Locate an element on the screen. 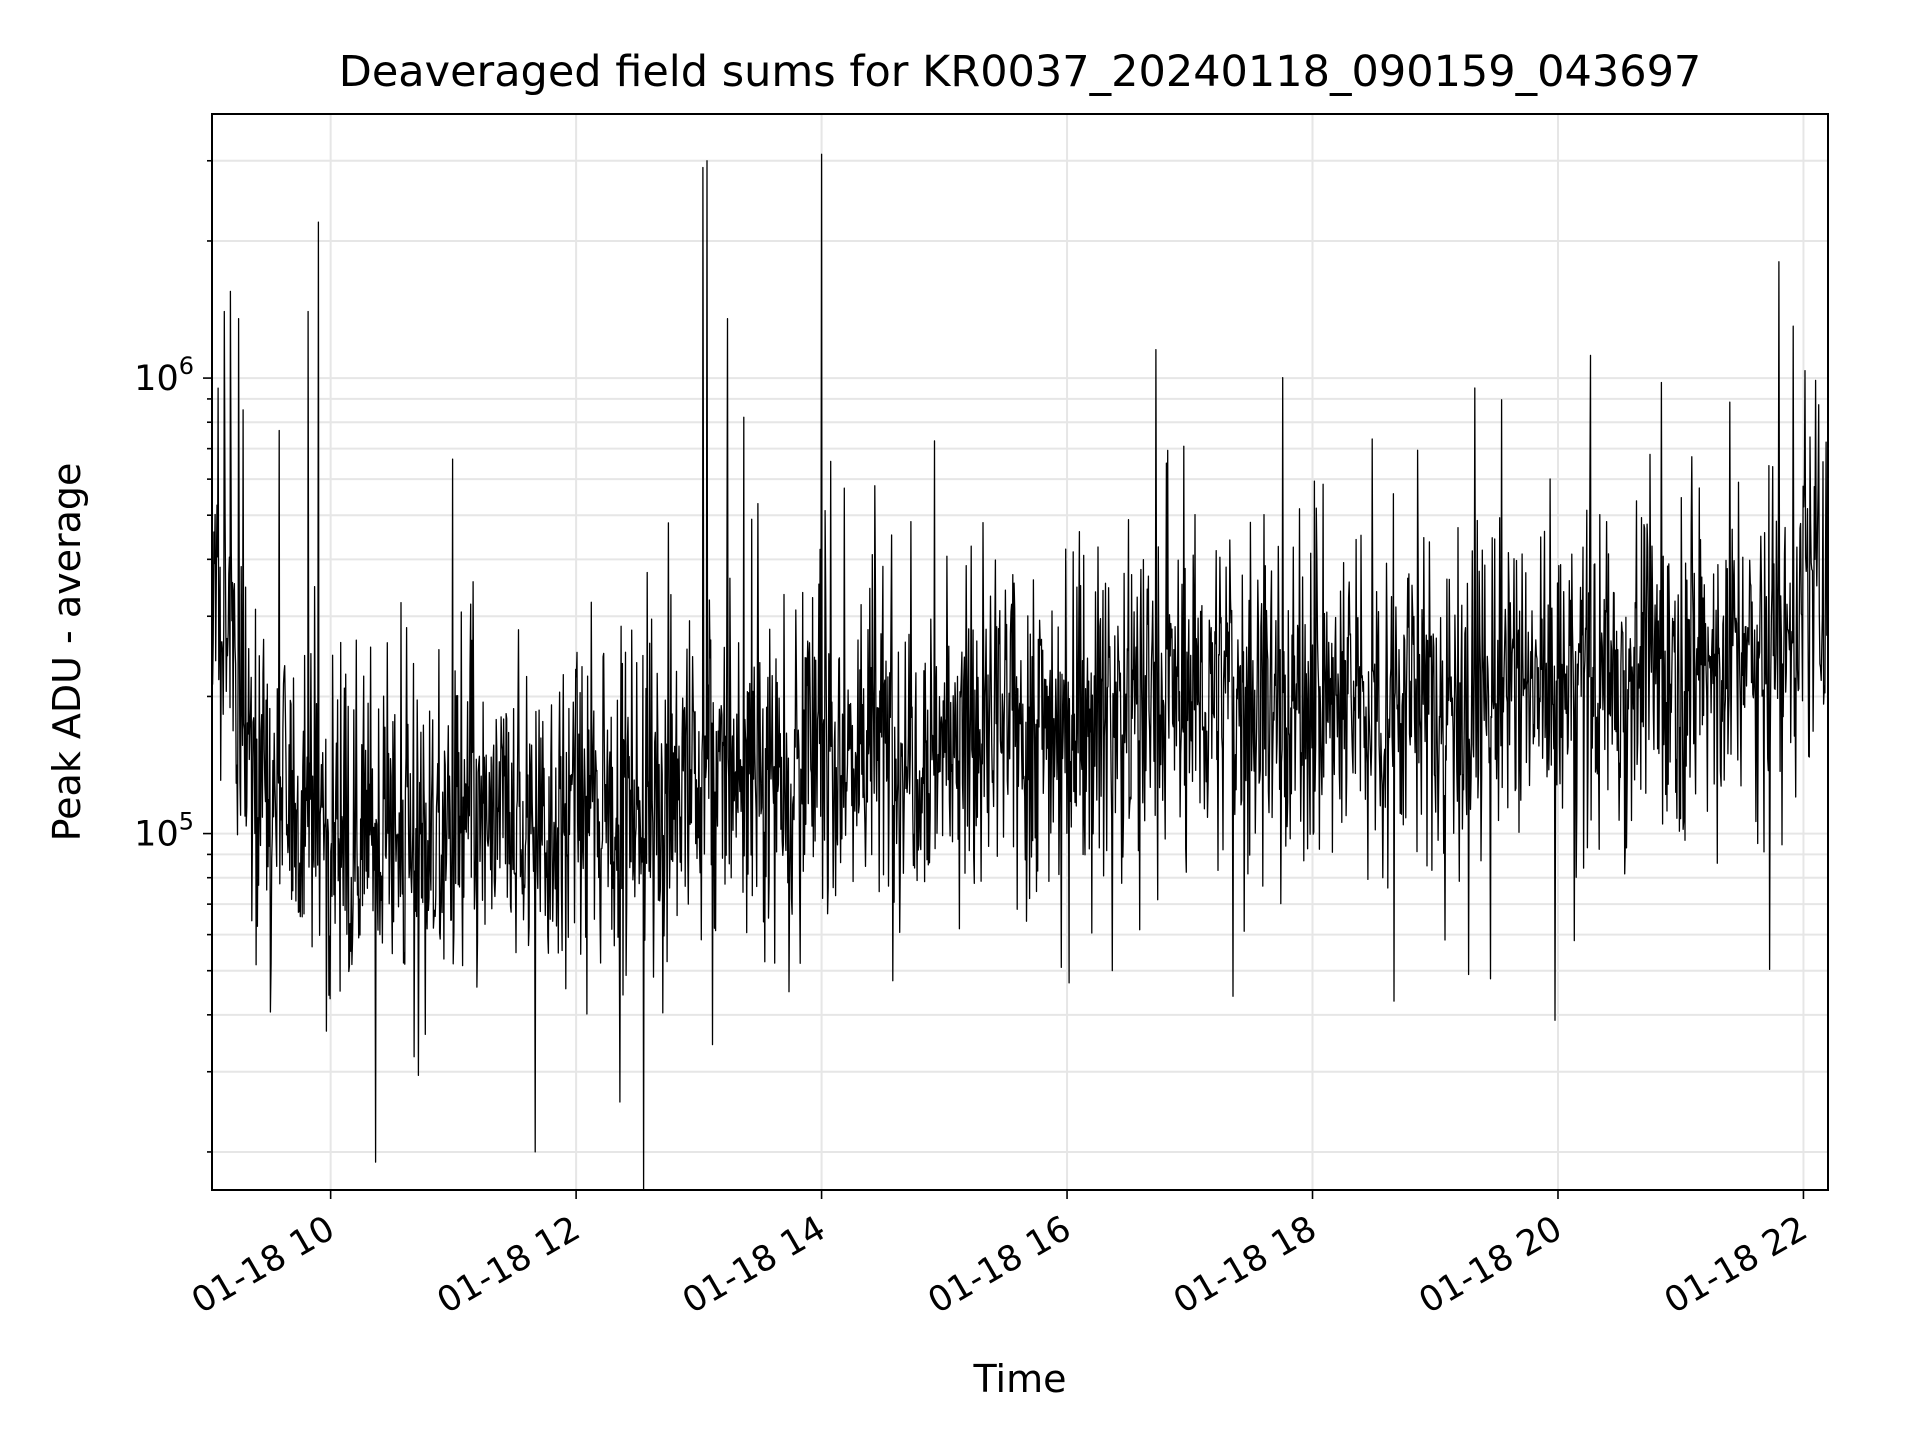 Image resolution: width=1920 pixels, height=1440 pixels. y-axis-label: Peak ADU - average is located at coordinates (67, 652).